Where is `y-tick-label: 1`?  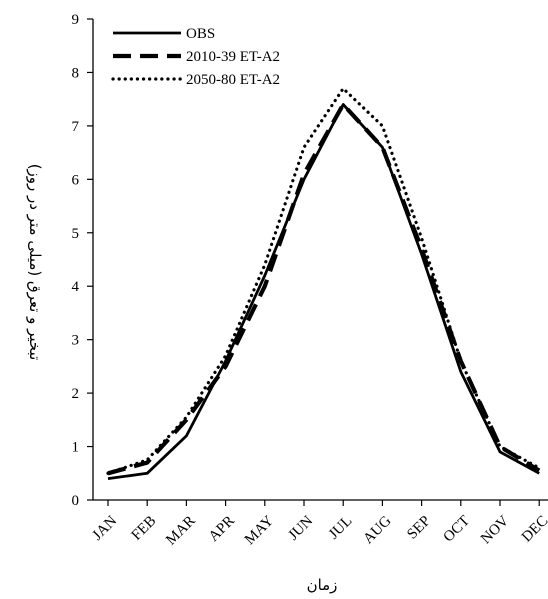
y-tick-label: 1 is located at coordinates (76, 448).